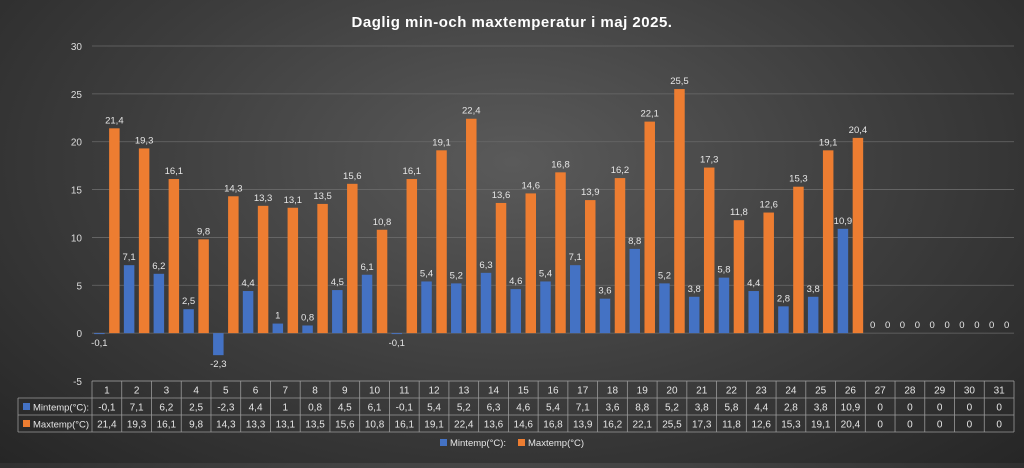 The image size is (1024, 468). I want to click on table-cell: 14,6, so click(524, 425).